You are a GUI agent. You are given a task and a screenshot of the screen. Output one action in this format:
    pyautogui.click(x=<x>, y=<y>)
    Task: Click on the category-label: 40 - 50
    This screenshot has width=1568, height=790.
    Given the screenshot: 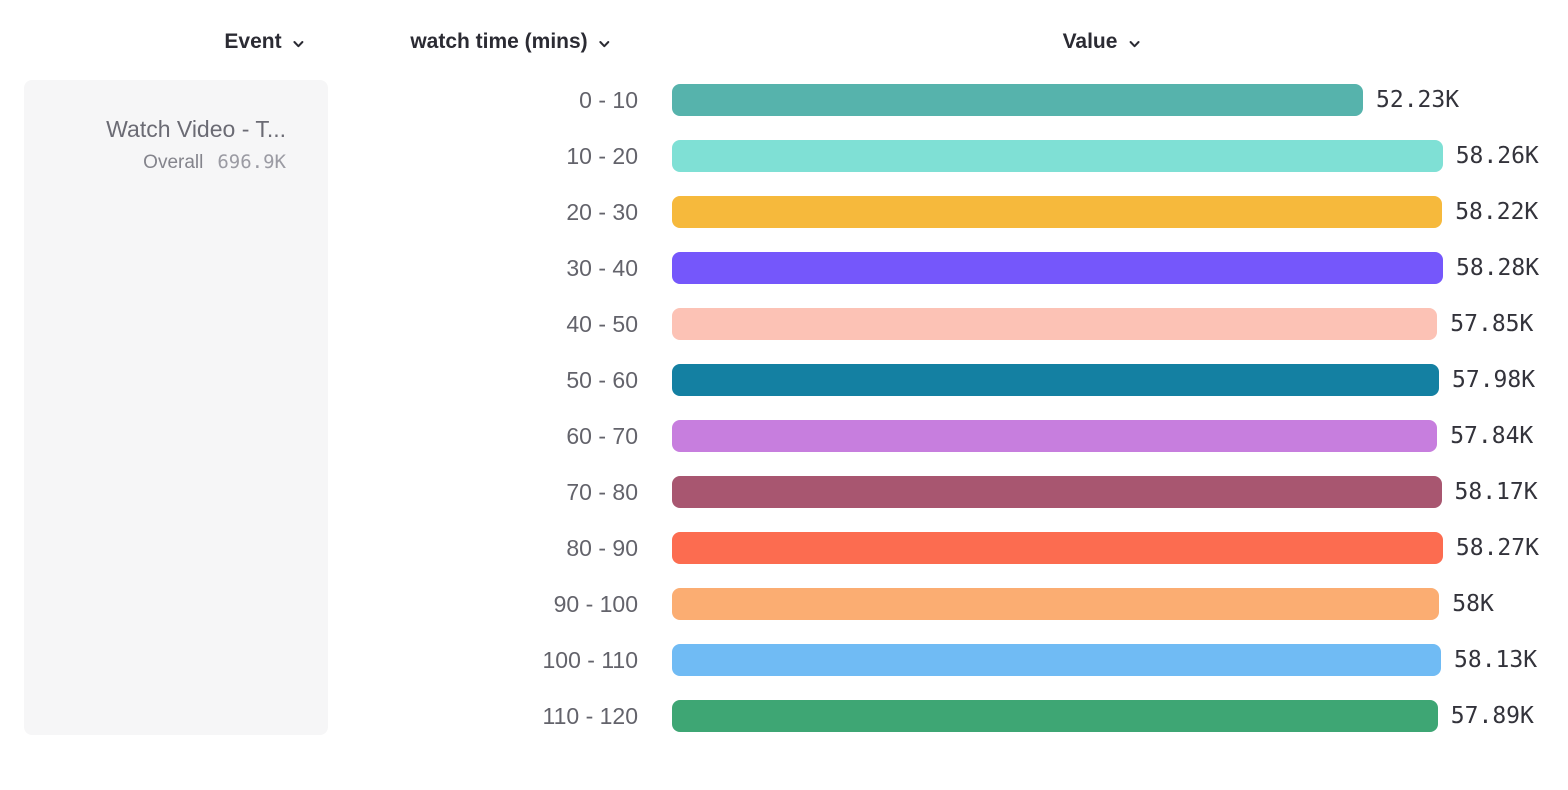 What is the action you would take?
    pyautogui.click(x=602, y=324)
    